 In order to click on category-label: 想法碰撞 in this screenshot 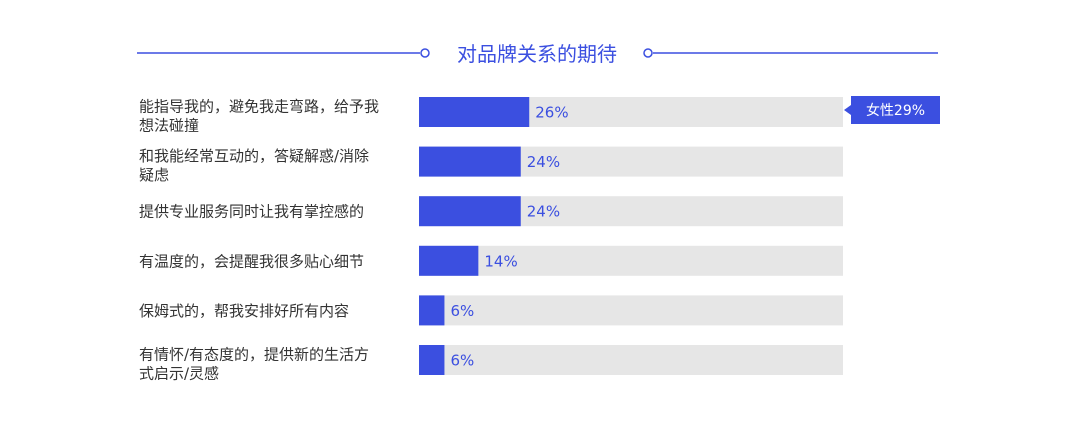, I will do `click(169, 126)`.